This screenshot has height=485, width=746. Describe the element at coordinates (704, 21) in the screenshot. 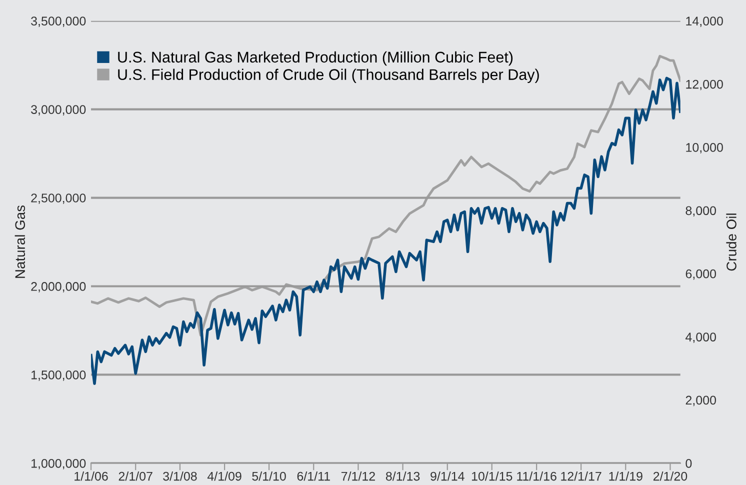

I see `y2-tick-label: 14,000` at that location.